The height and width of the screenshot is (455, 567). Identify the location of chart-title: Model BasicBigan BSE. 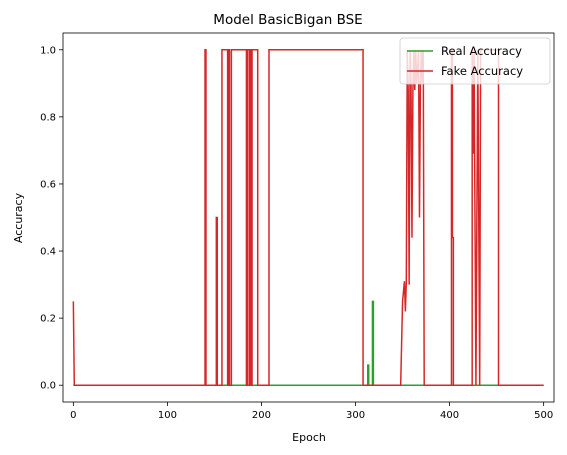
(287, 20).